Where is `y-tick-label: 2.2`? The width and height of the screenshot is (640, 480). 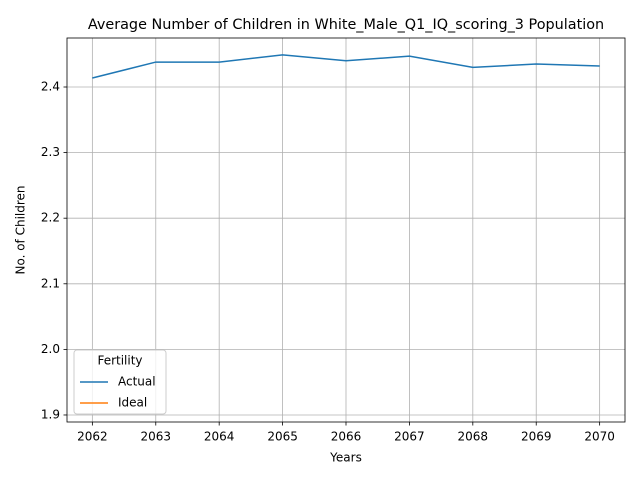
y-tick-label: 2.2 is located at coordinates (50, 218).